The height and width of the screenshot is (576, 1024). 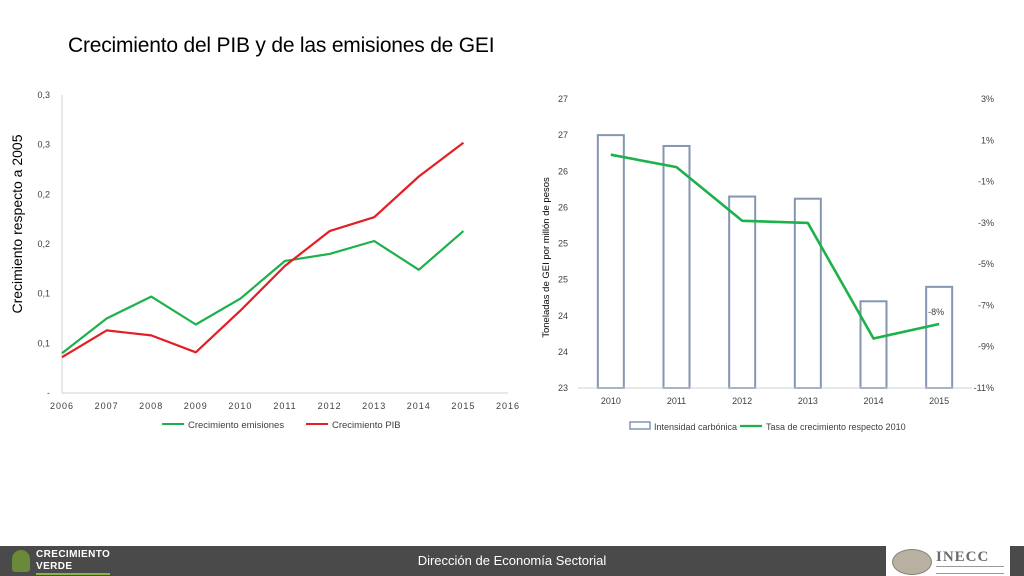 I want to click on bar-2013, so click(x=807, y=293).